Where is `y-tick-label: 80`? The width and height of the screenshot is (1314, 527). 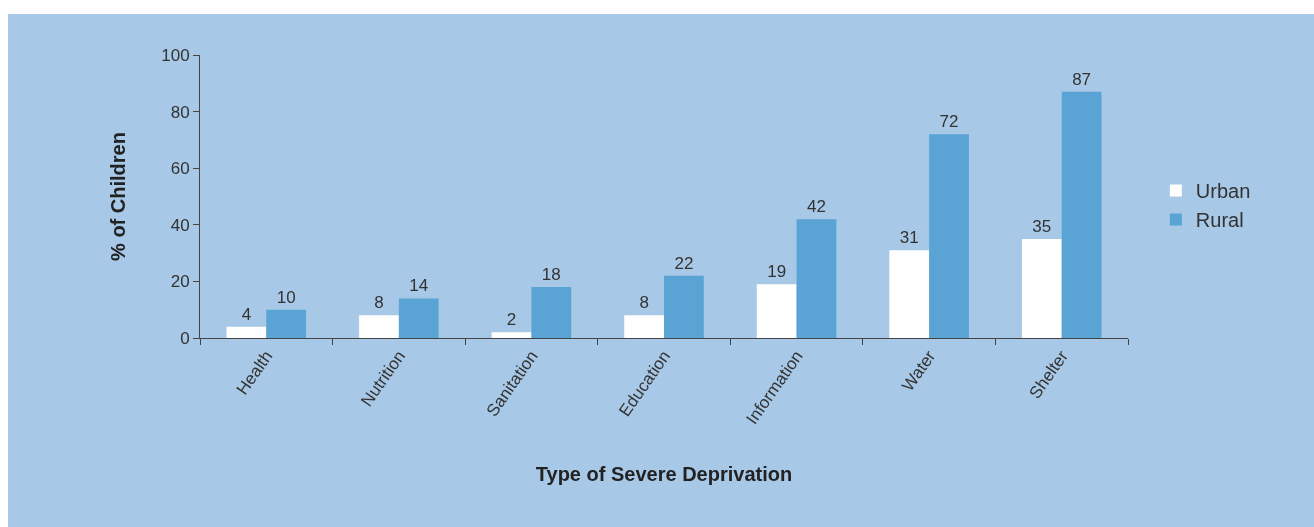
y-tick-label: 80 is located at coordinates (180, 112).